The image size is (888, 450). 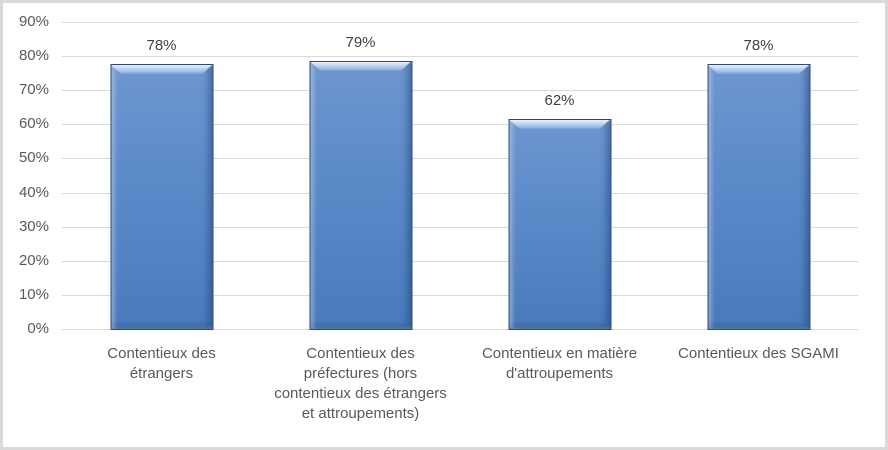 What do you see at coordinates (33, 158) in the screenshot?
I see `y-axis-tick-label: 50%` at bounding box center [33, 158].